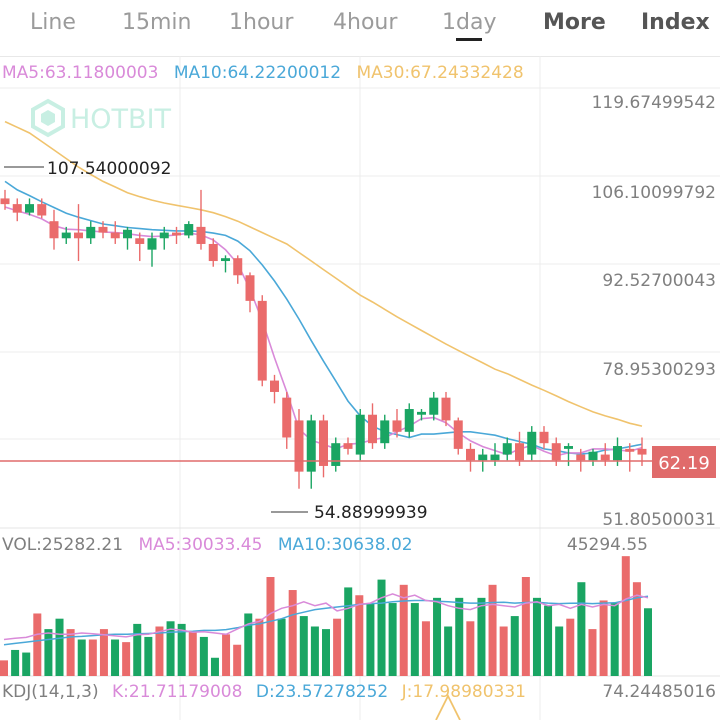 The width and height of the screenshot is (720, 720). What do you see at coordinates (654, 193) in the screenshot?
I see `y-tick-label: 106.10099792` at bounding box center [654, 193].